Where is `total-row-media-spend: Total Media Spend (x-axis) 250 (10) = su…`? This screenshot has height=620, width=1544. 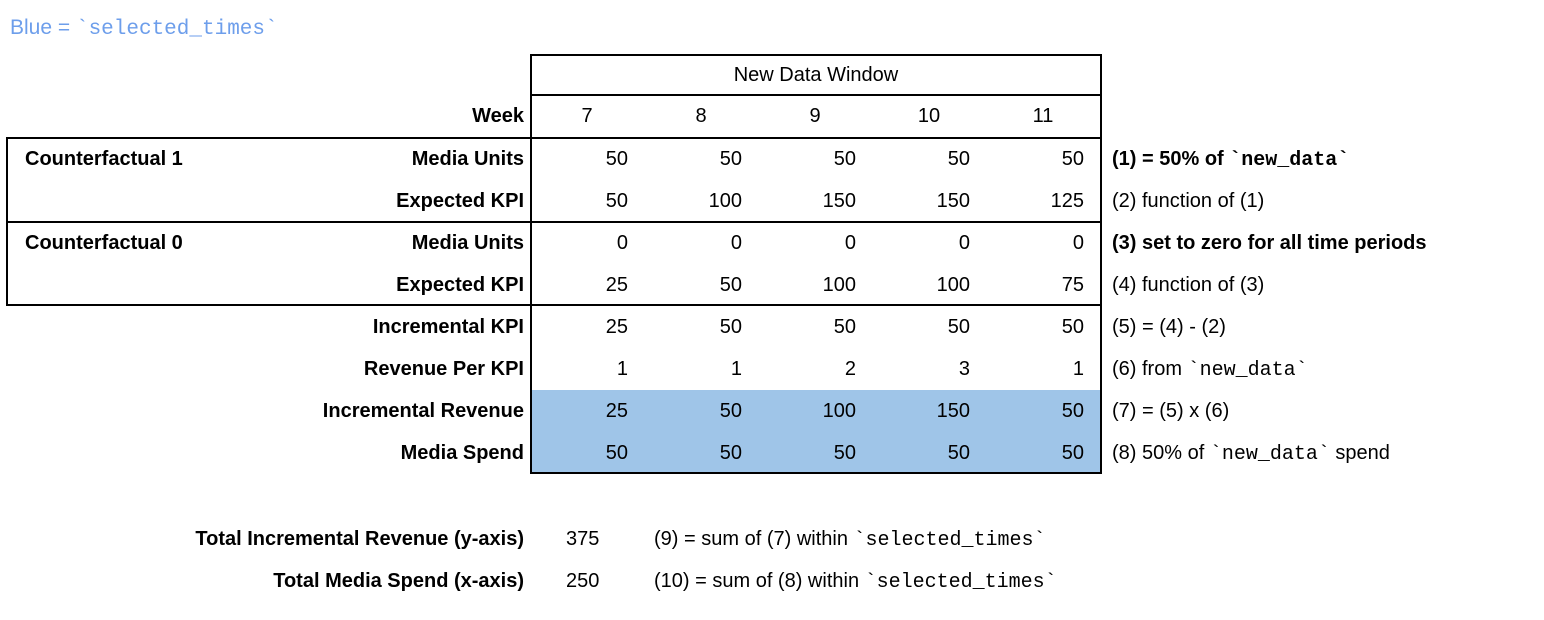
total-row-media-spend: Total Media Spend (x-axis) 250 (10) = su… is located at coordinates (772, 581).